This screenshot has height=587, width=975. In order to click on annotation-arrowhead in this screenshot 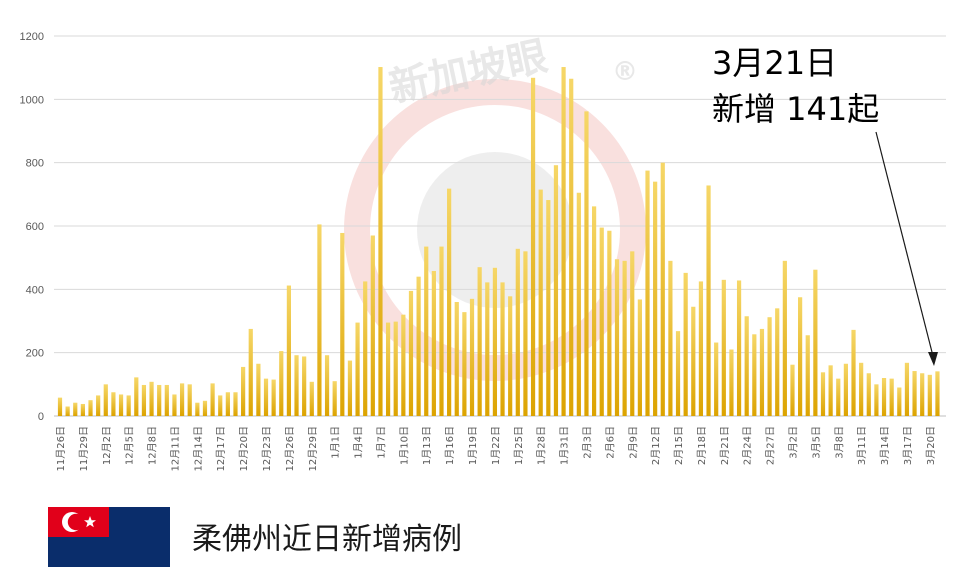, I will do `click(933, 359)`.